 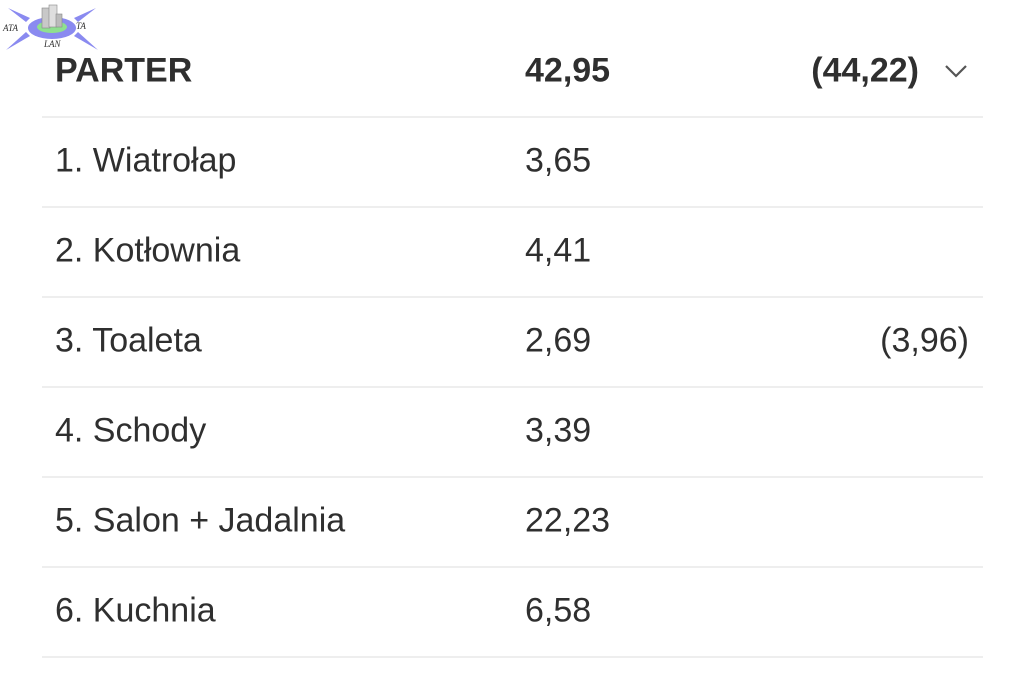 I want to click on room-area: 6,58, so click(x=558, y=610).